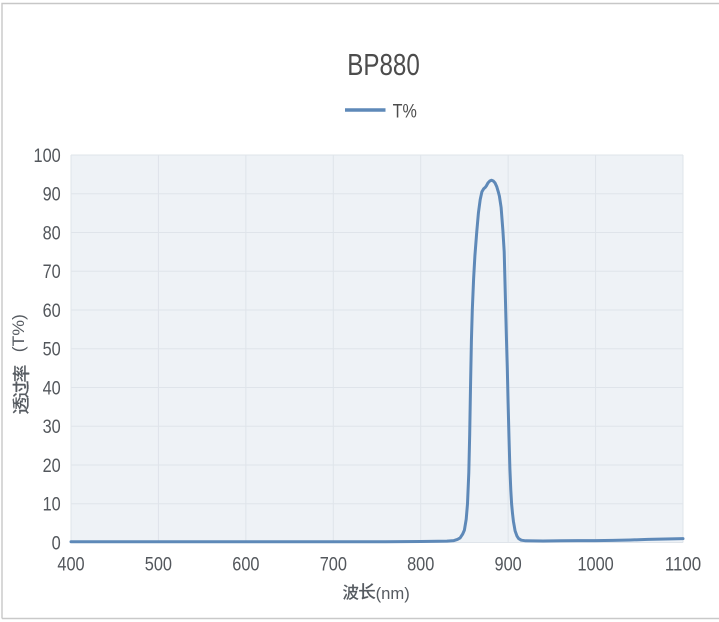 The width and height of the screenshot is (719, 622). What do you see at coordinates (47, 156) in the screenshot?
I see `svg-text: 100` at bounding box center [47, 156].